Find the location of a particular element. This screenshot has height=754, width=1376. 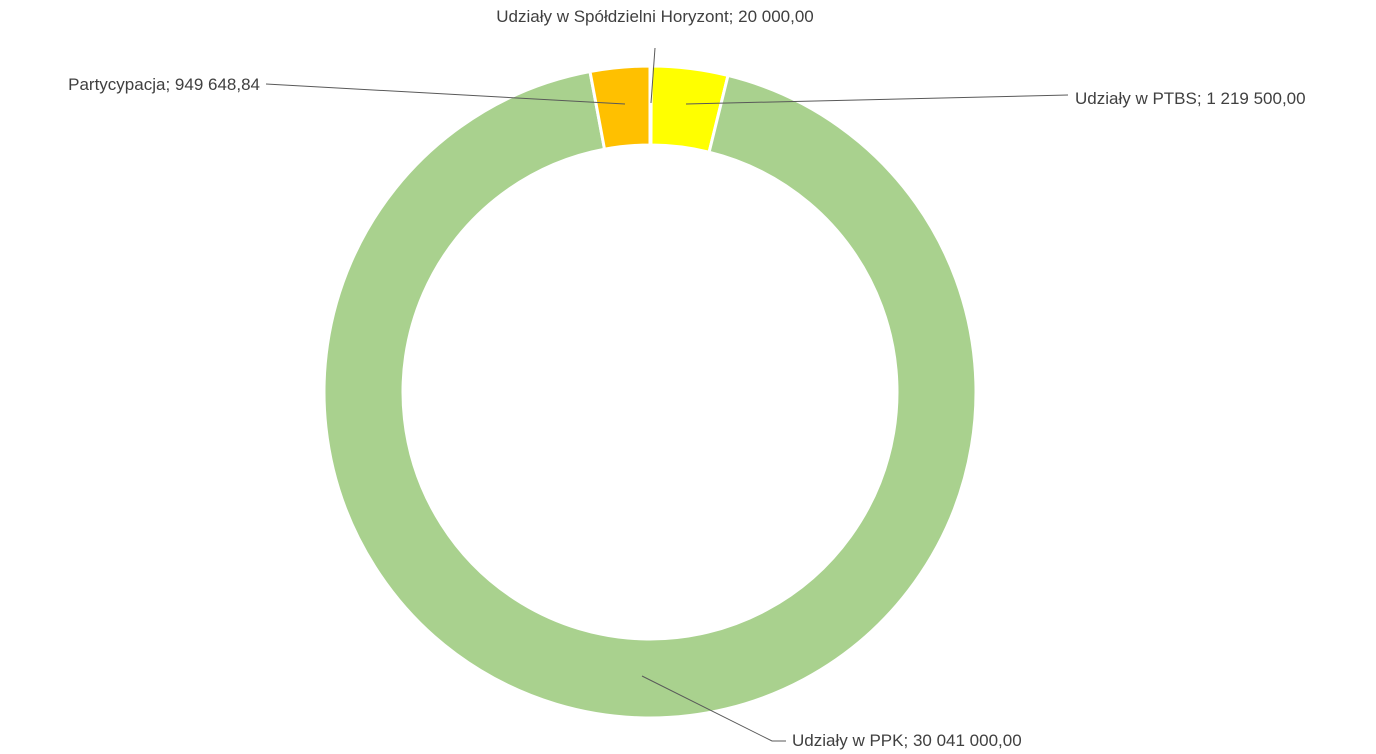

label-value: 20 000,00 is located at coordinates (776, 16).